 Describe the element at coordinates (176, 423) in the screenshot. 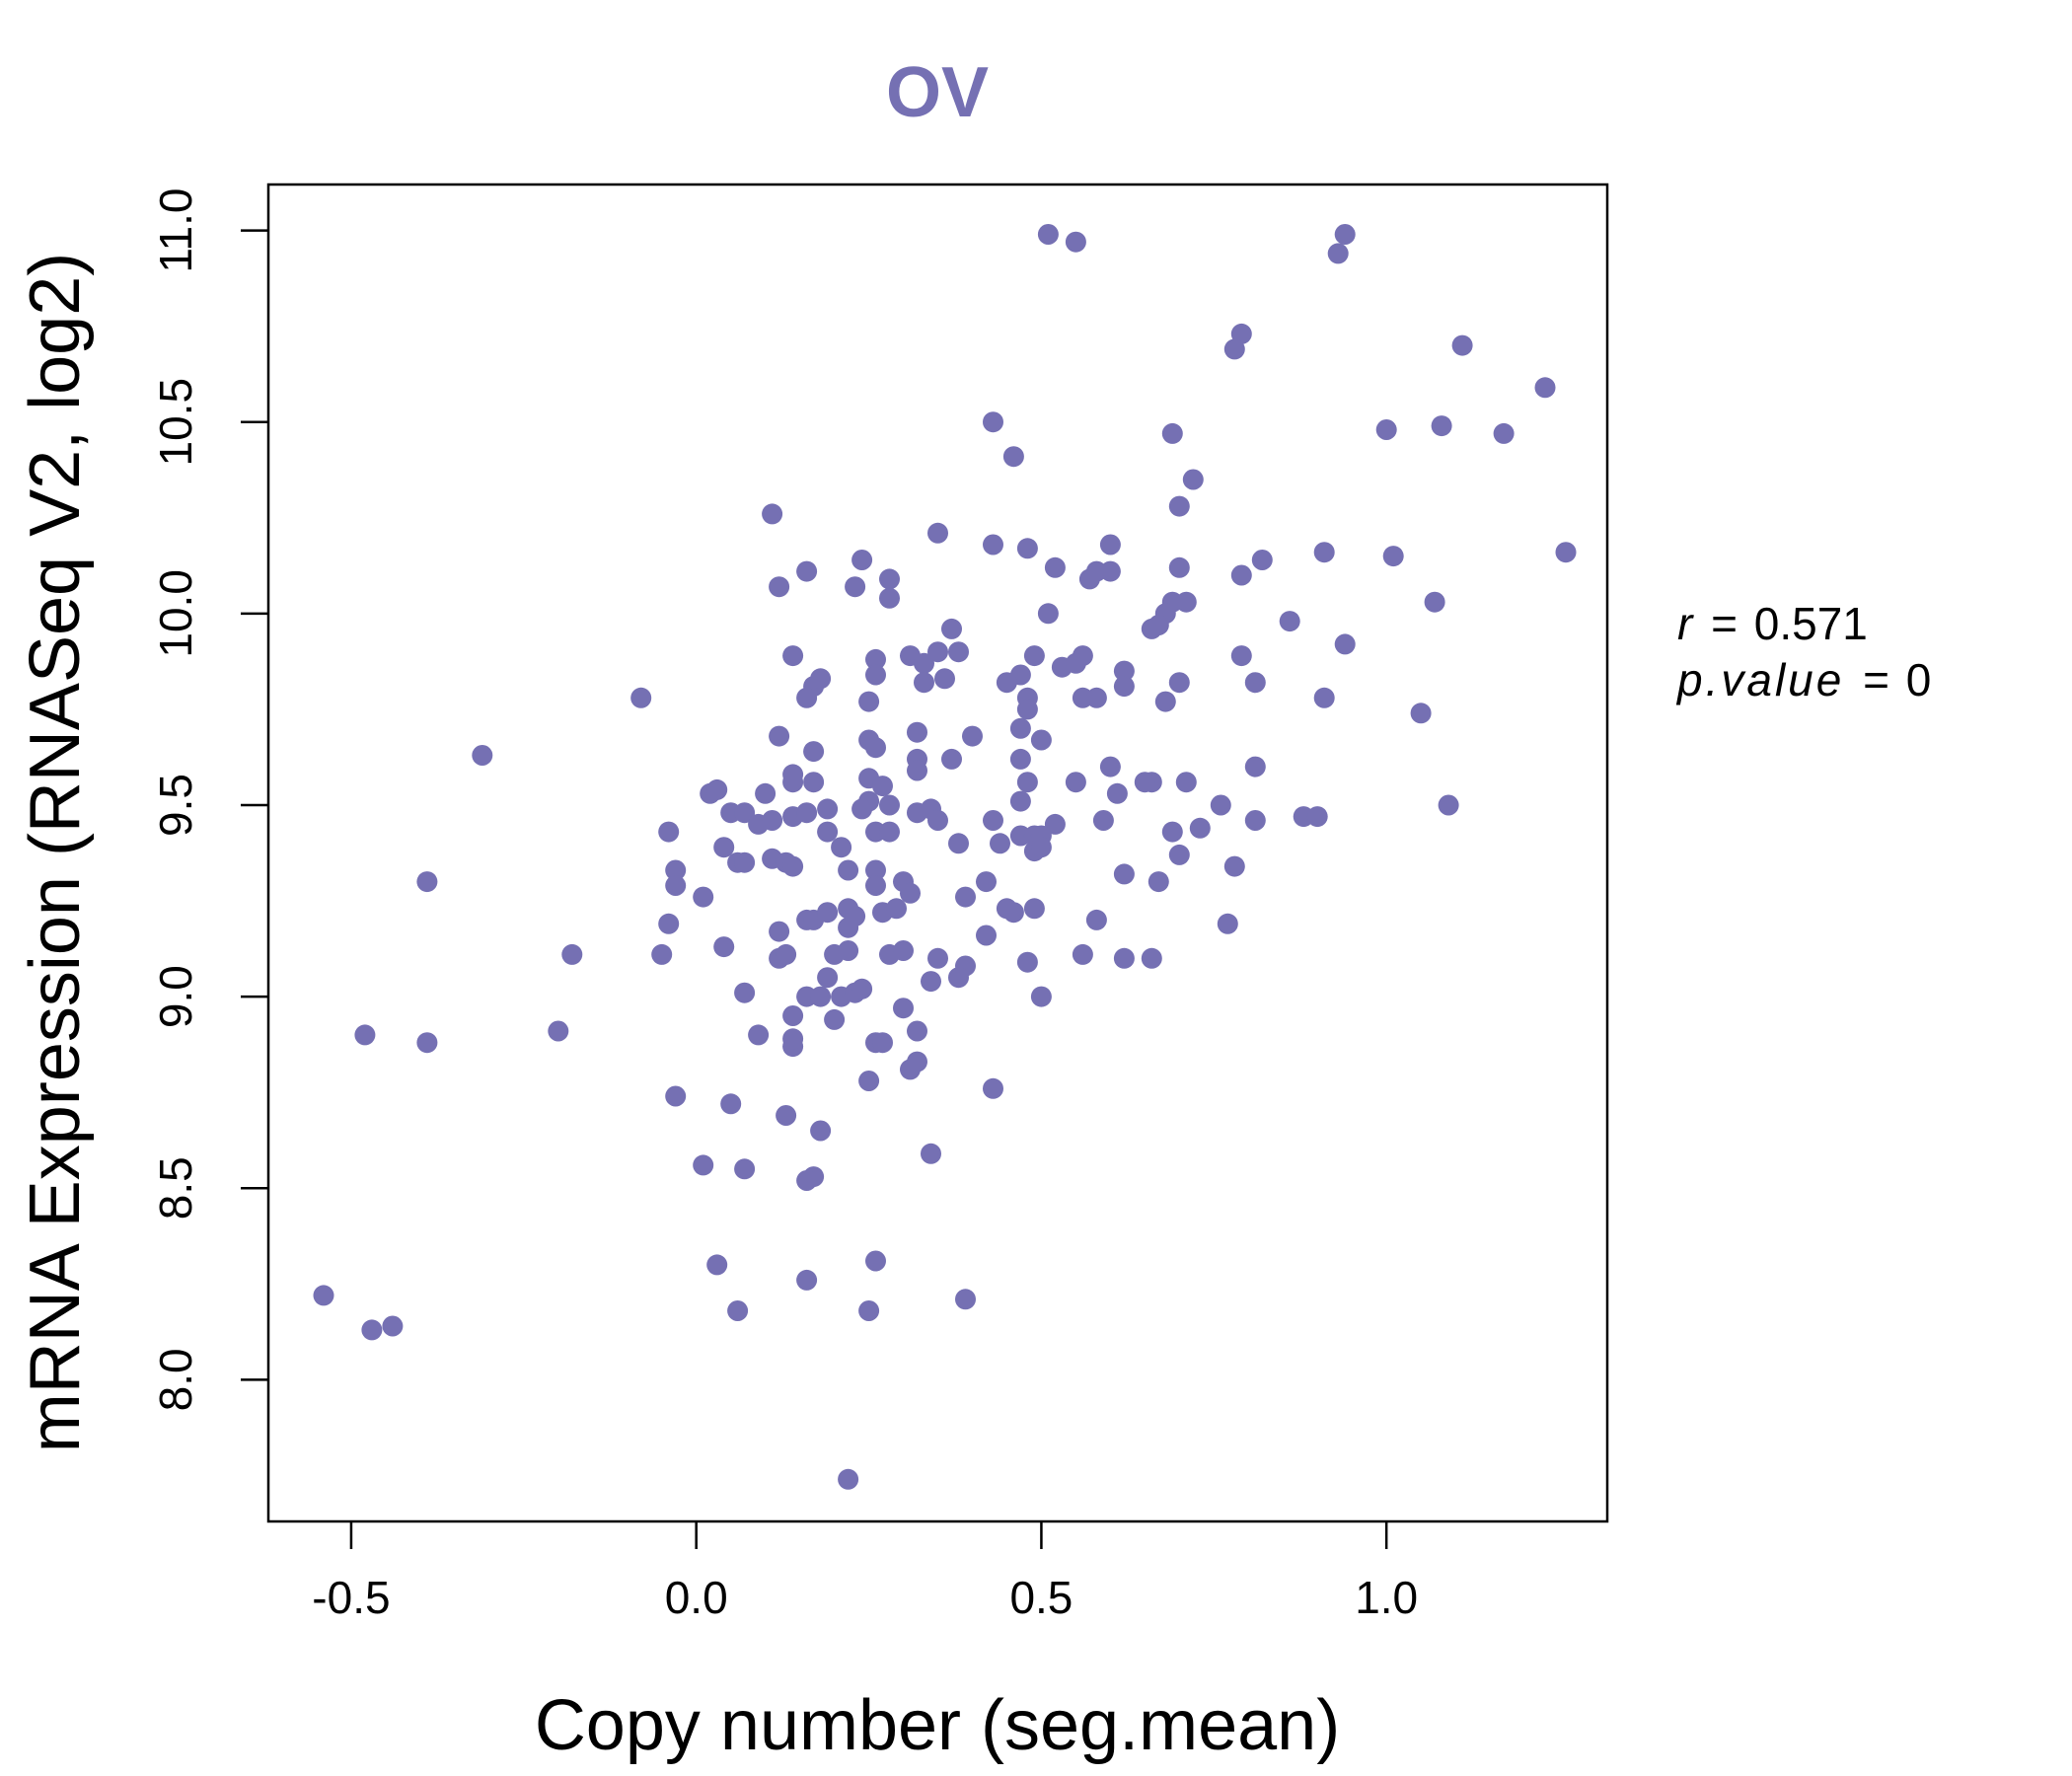

I see `y-tick-label: 10.5` at that location.